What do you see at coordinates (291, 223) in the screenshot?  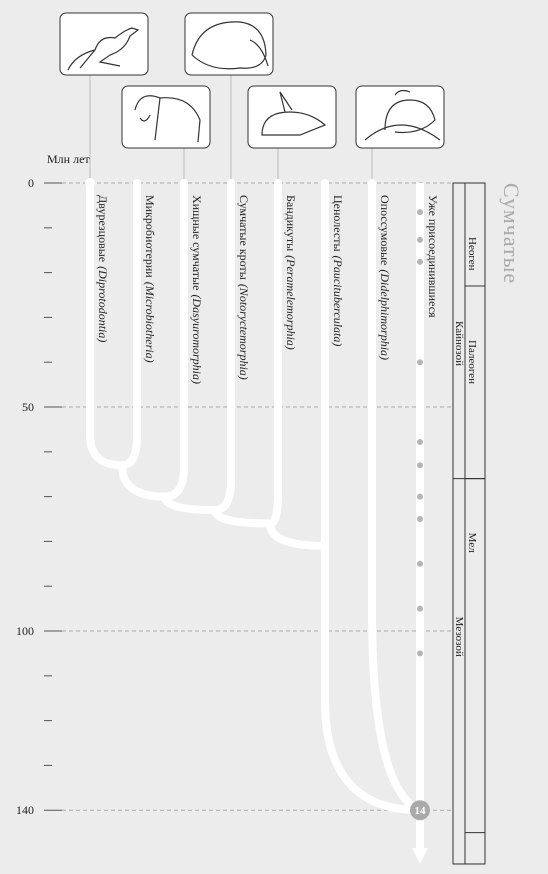 I see `clade-name: Бандикуты` at bounding box center [291, 223].